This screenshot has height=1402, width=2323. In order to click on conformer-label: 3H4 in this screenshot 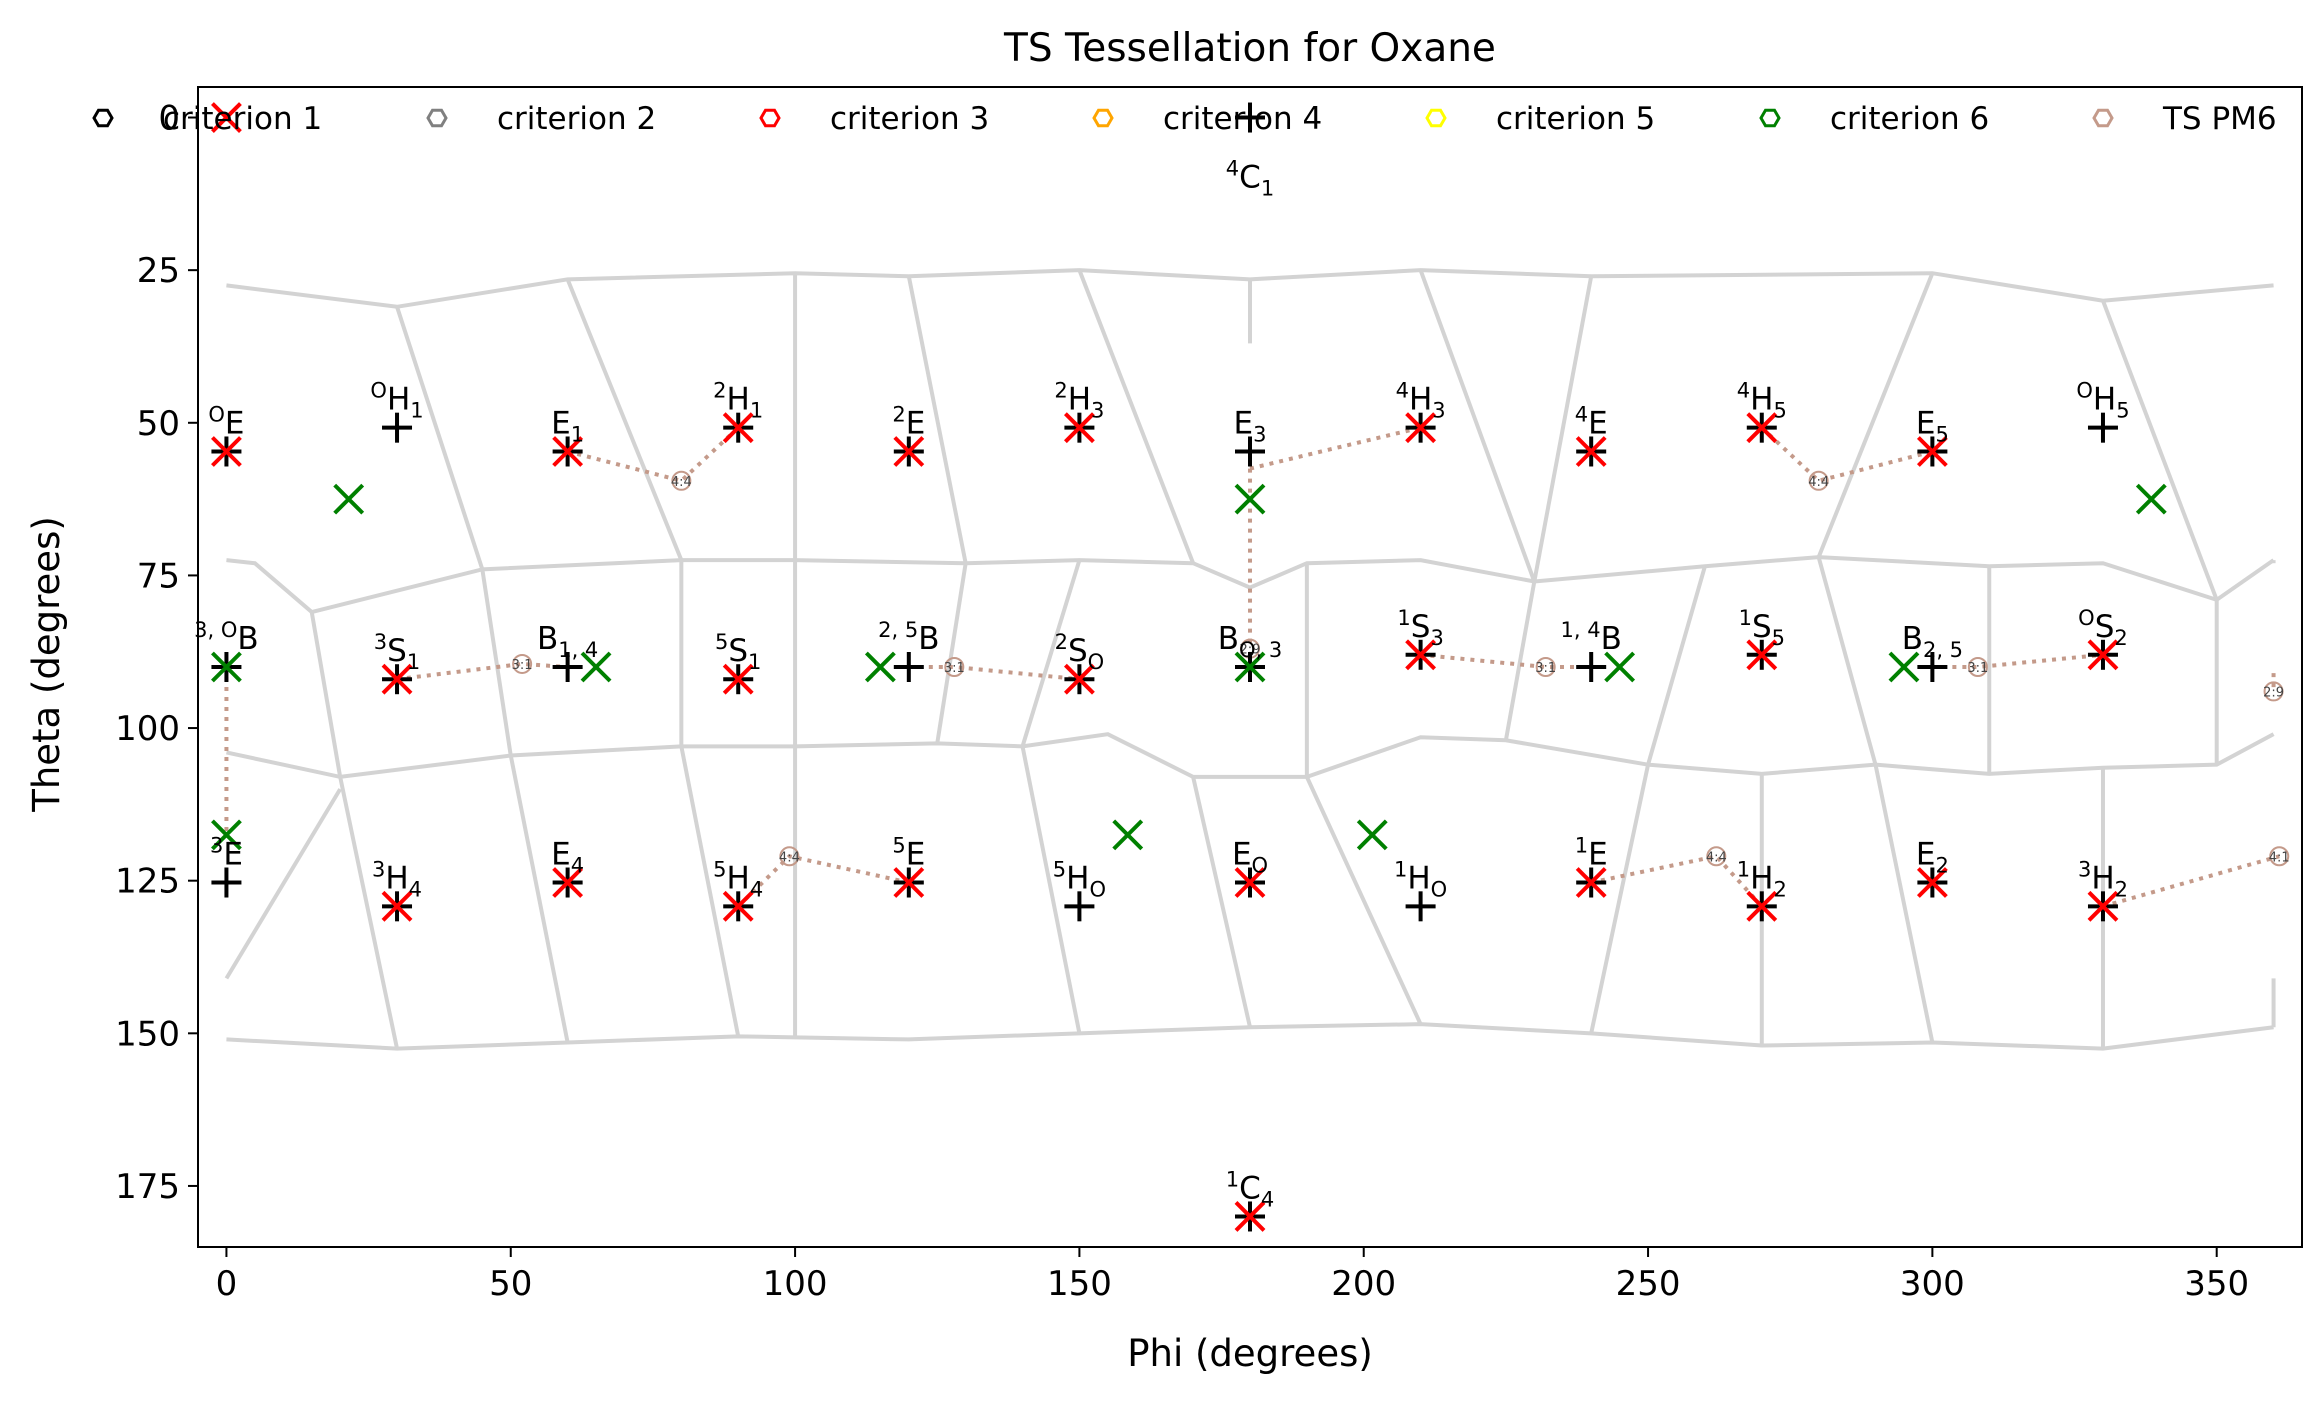, I will do `click(397, 879)`.